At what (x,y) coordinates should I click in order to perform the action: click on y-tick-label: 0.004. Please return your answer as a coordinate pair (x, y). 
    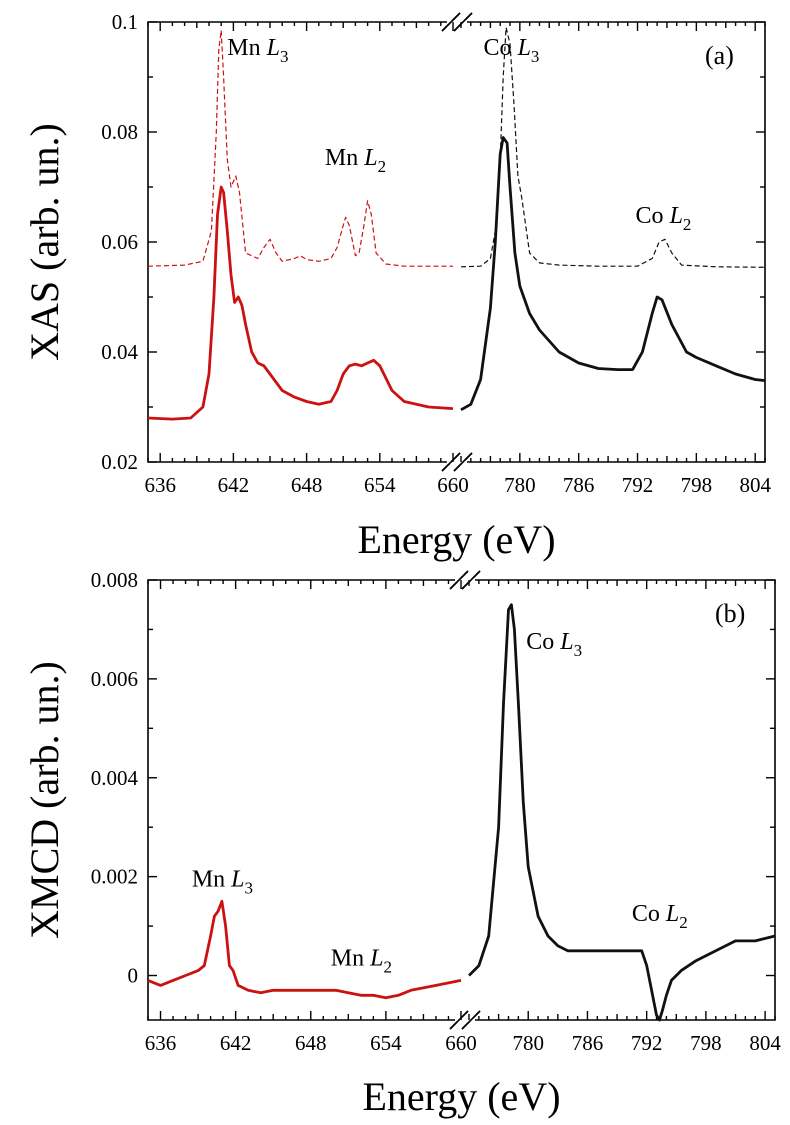
    Looking at the image, I should click on (115, 778).